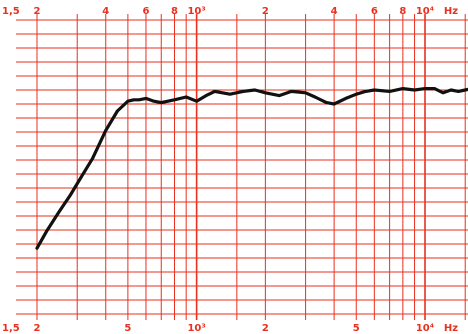 This screenshot has height=334, width=468. I want to click on bottom-tick-label: Hz, so click(451, 328).